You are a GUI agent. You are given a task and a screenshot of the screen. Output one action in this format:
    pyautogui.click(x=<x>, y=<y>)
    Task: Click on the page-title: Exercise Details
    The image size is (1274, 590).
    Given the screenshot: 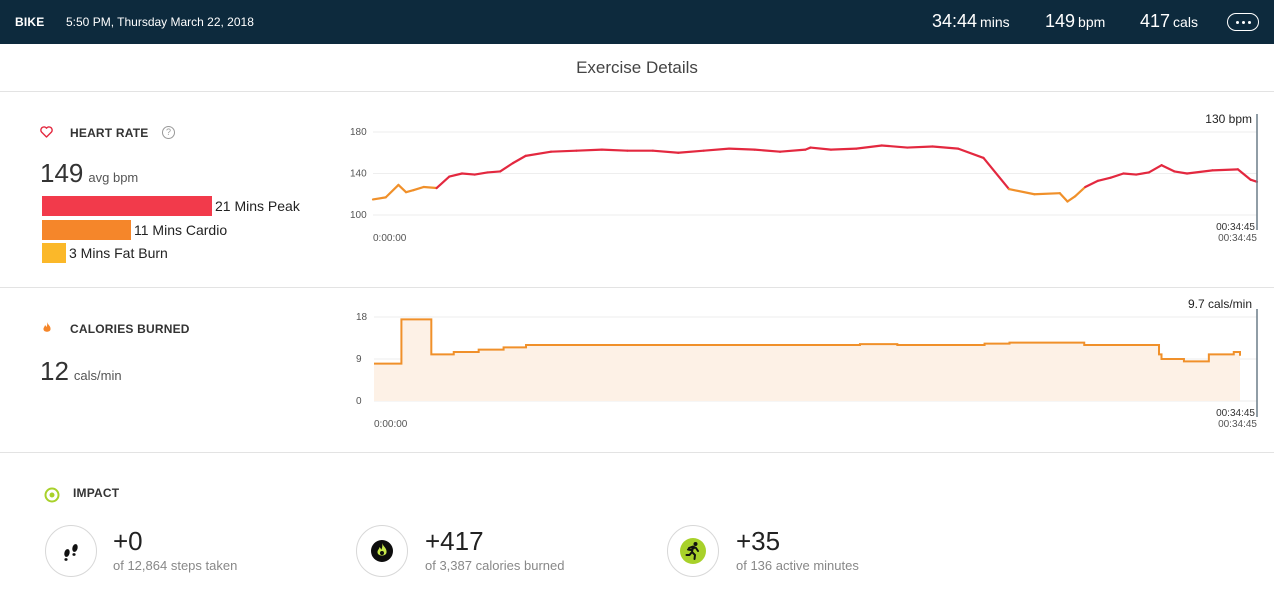 What is the action you would take?
    pyautogui.click(x=637, y=67)
    